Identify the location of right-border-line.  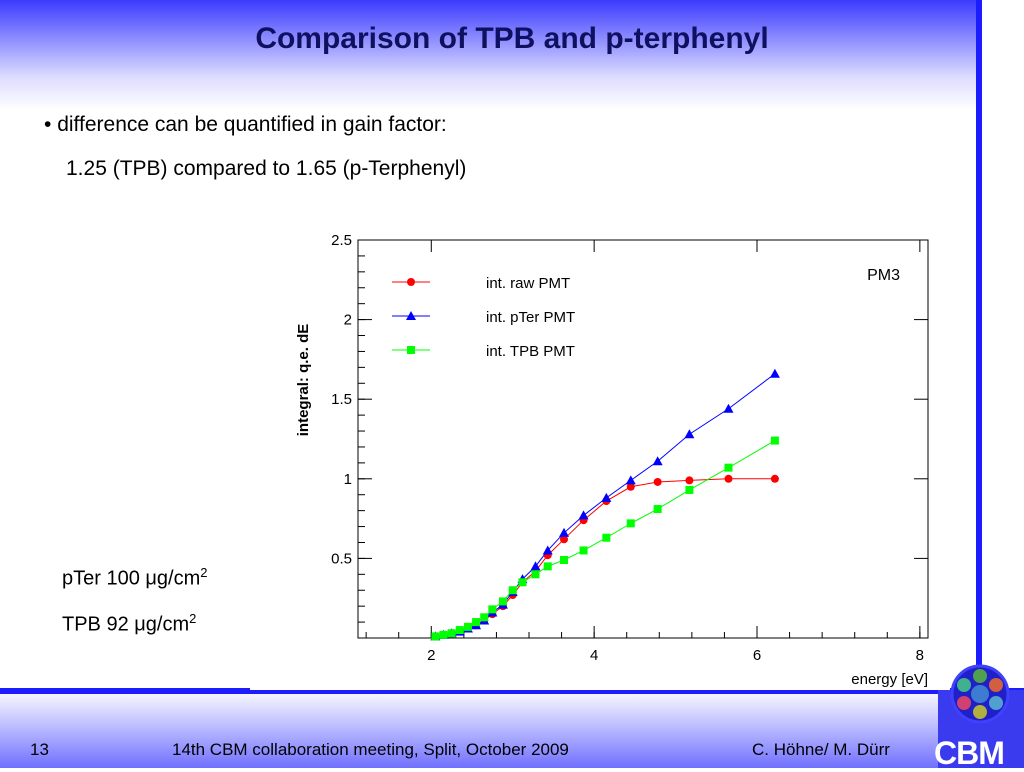
(979, 344).